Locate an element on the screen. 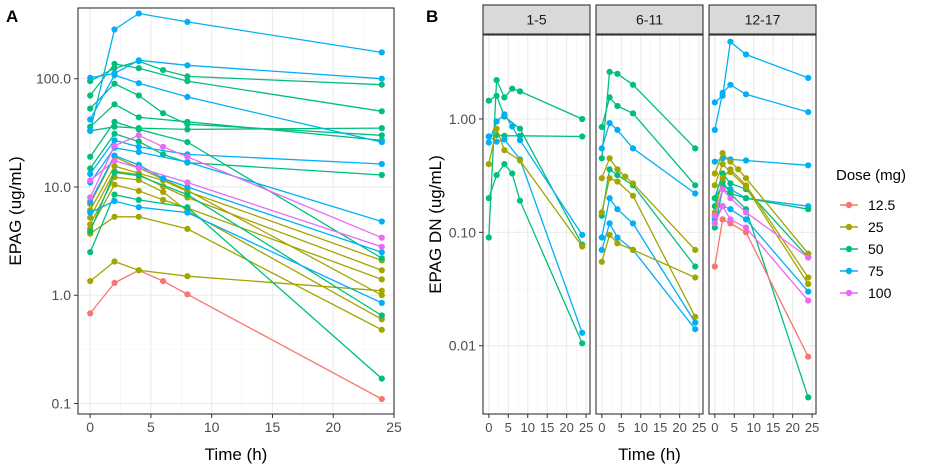  panel-b-facet-6-11-x-tick-label: 5 is located at coordinates (621, 427).